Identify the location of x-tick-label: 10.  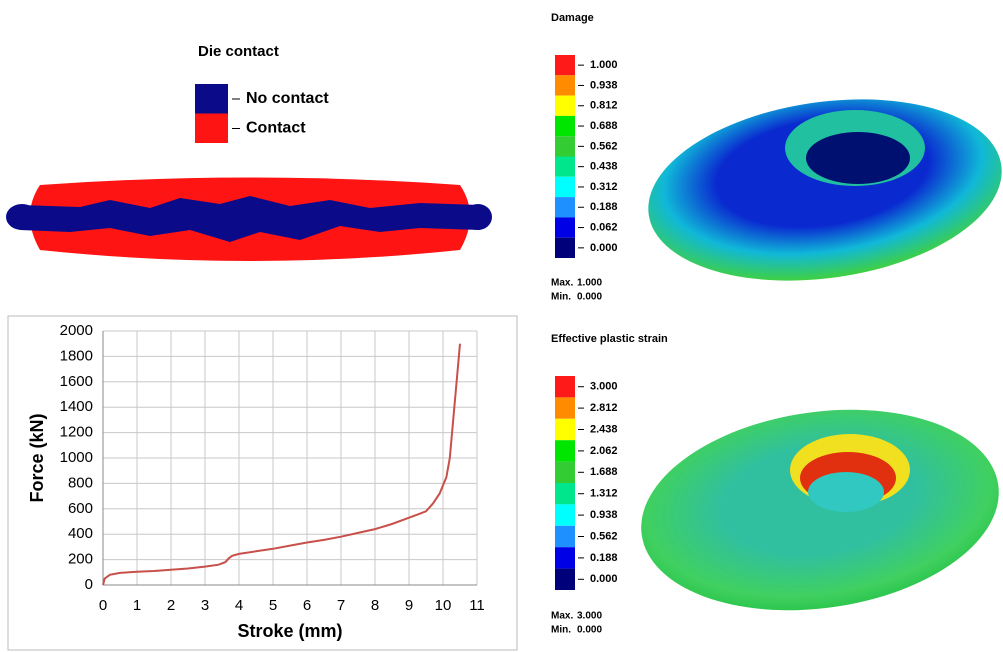
(443, 605).